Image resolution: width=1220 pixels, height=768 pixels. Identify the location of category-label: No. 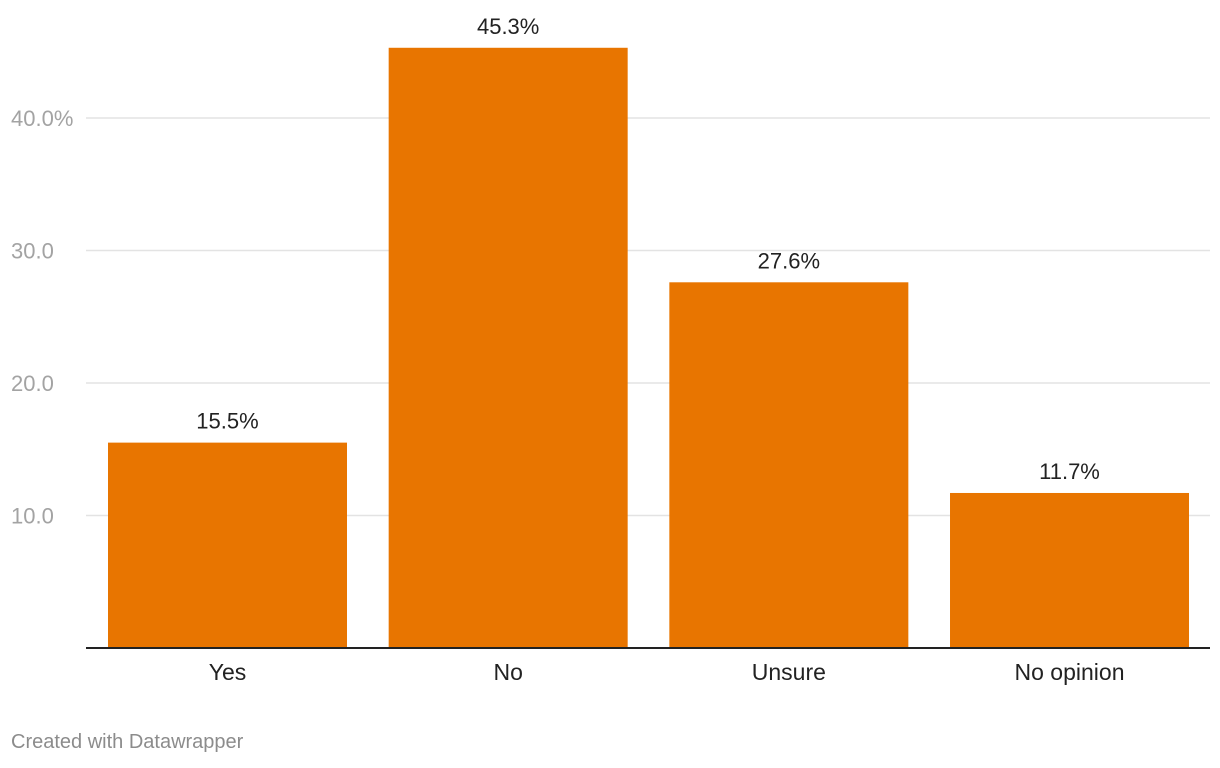
(507, 672).